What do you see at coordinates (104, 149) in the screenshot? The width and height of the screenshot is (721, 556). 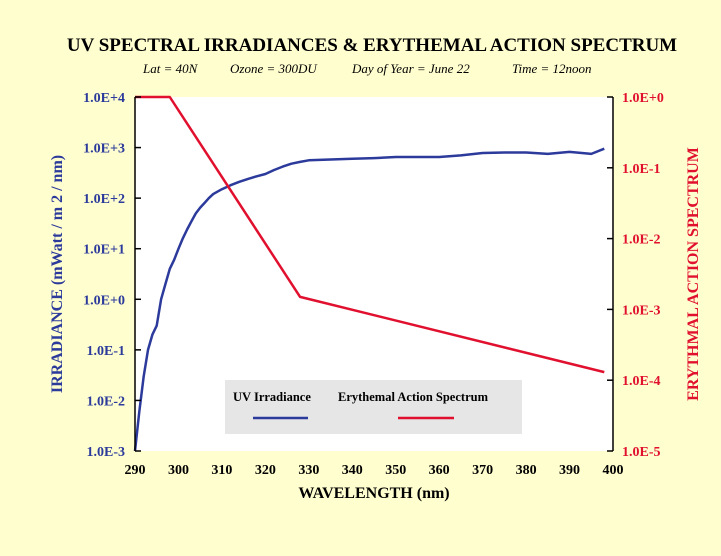 I see `y-tick-label-left: 1.0E+3` at bounding box center [104, 149].